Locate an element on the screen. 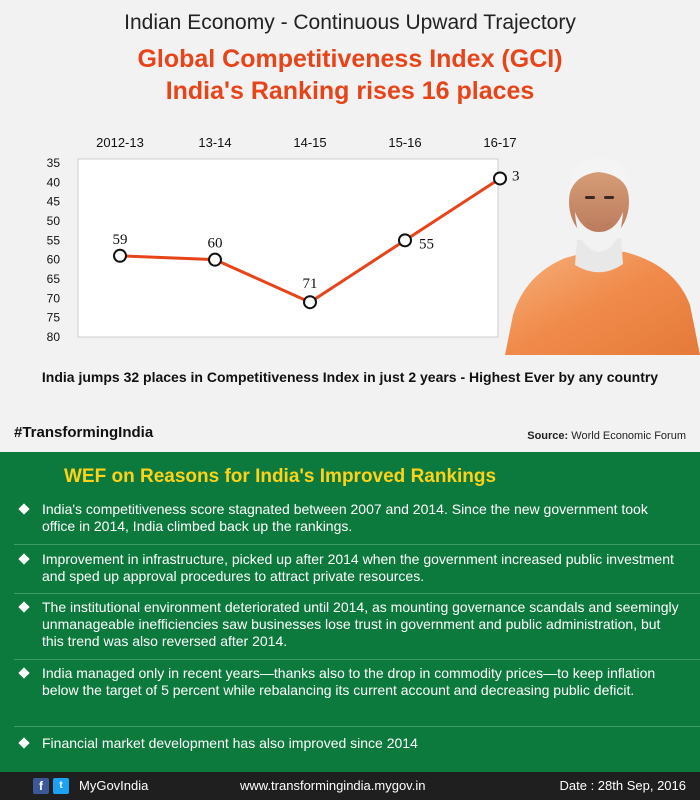 This screenshot has width=700, height=800. source-label: Source: is located at coordinates (548, 436).